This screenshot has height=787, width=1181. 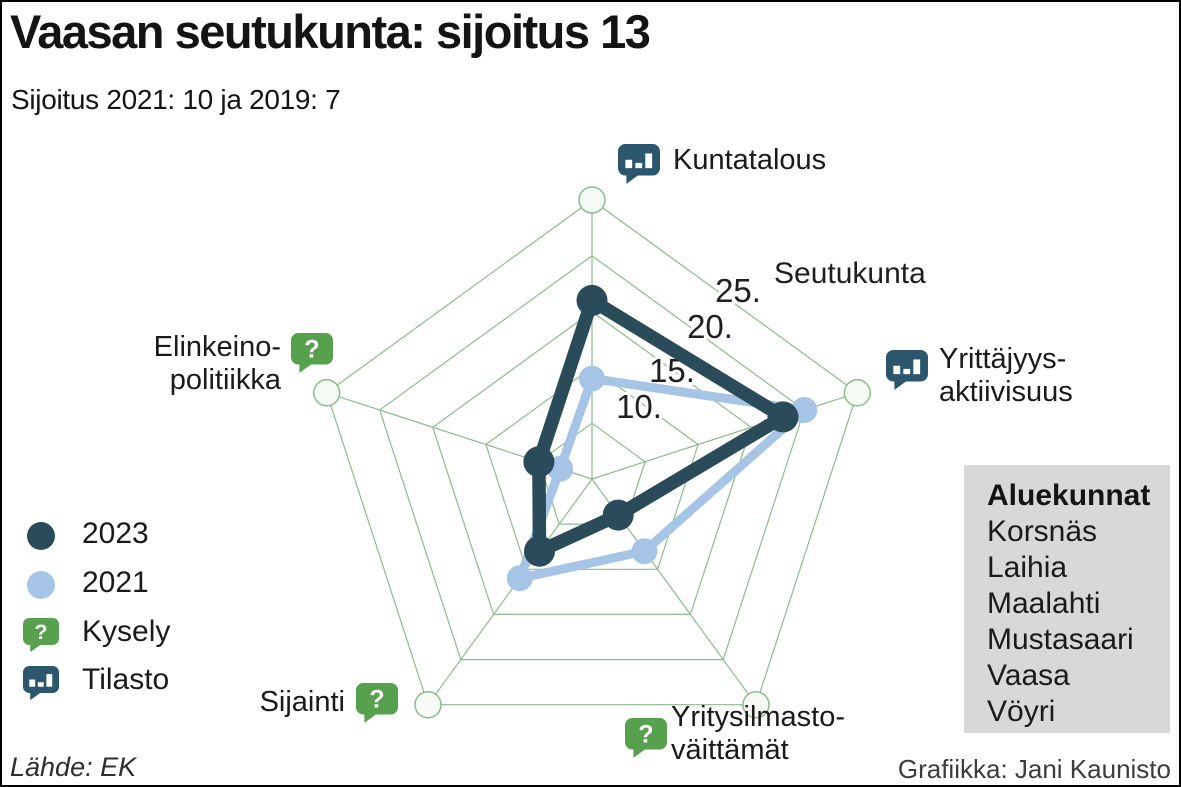 I want to click on tick-label-25: 25., so click(x=738, y=290).